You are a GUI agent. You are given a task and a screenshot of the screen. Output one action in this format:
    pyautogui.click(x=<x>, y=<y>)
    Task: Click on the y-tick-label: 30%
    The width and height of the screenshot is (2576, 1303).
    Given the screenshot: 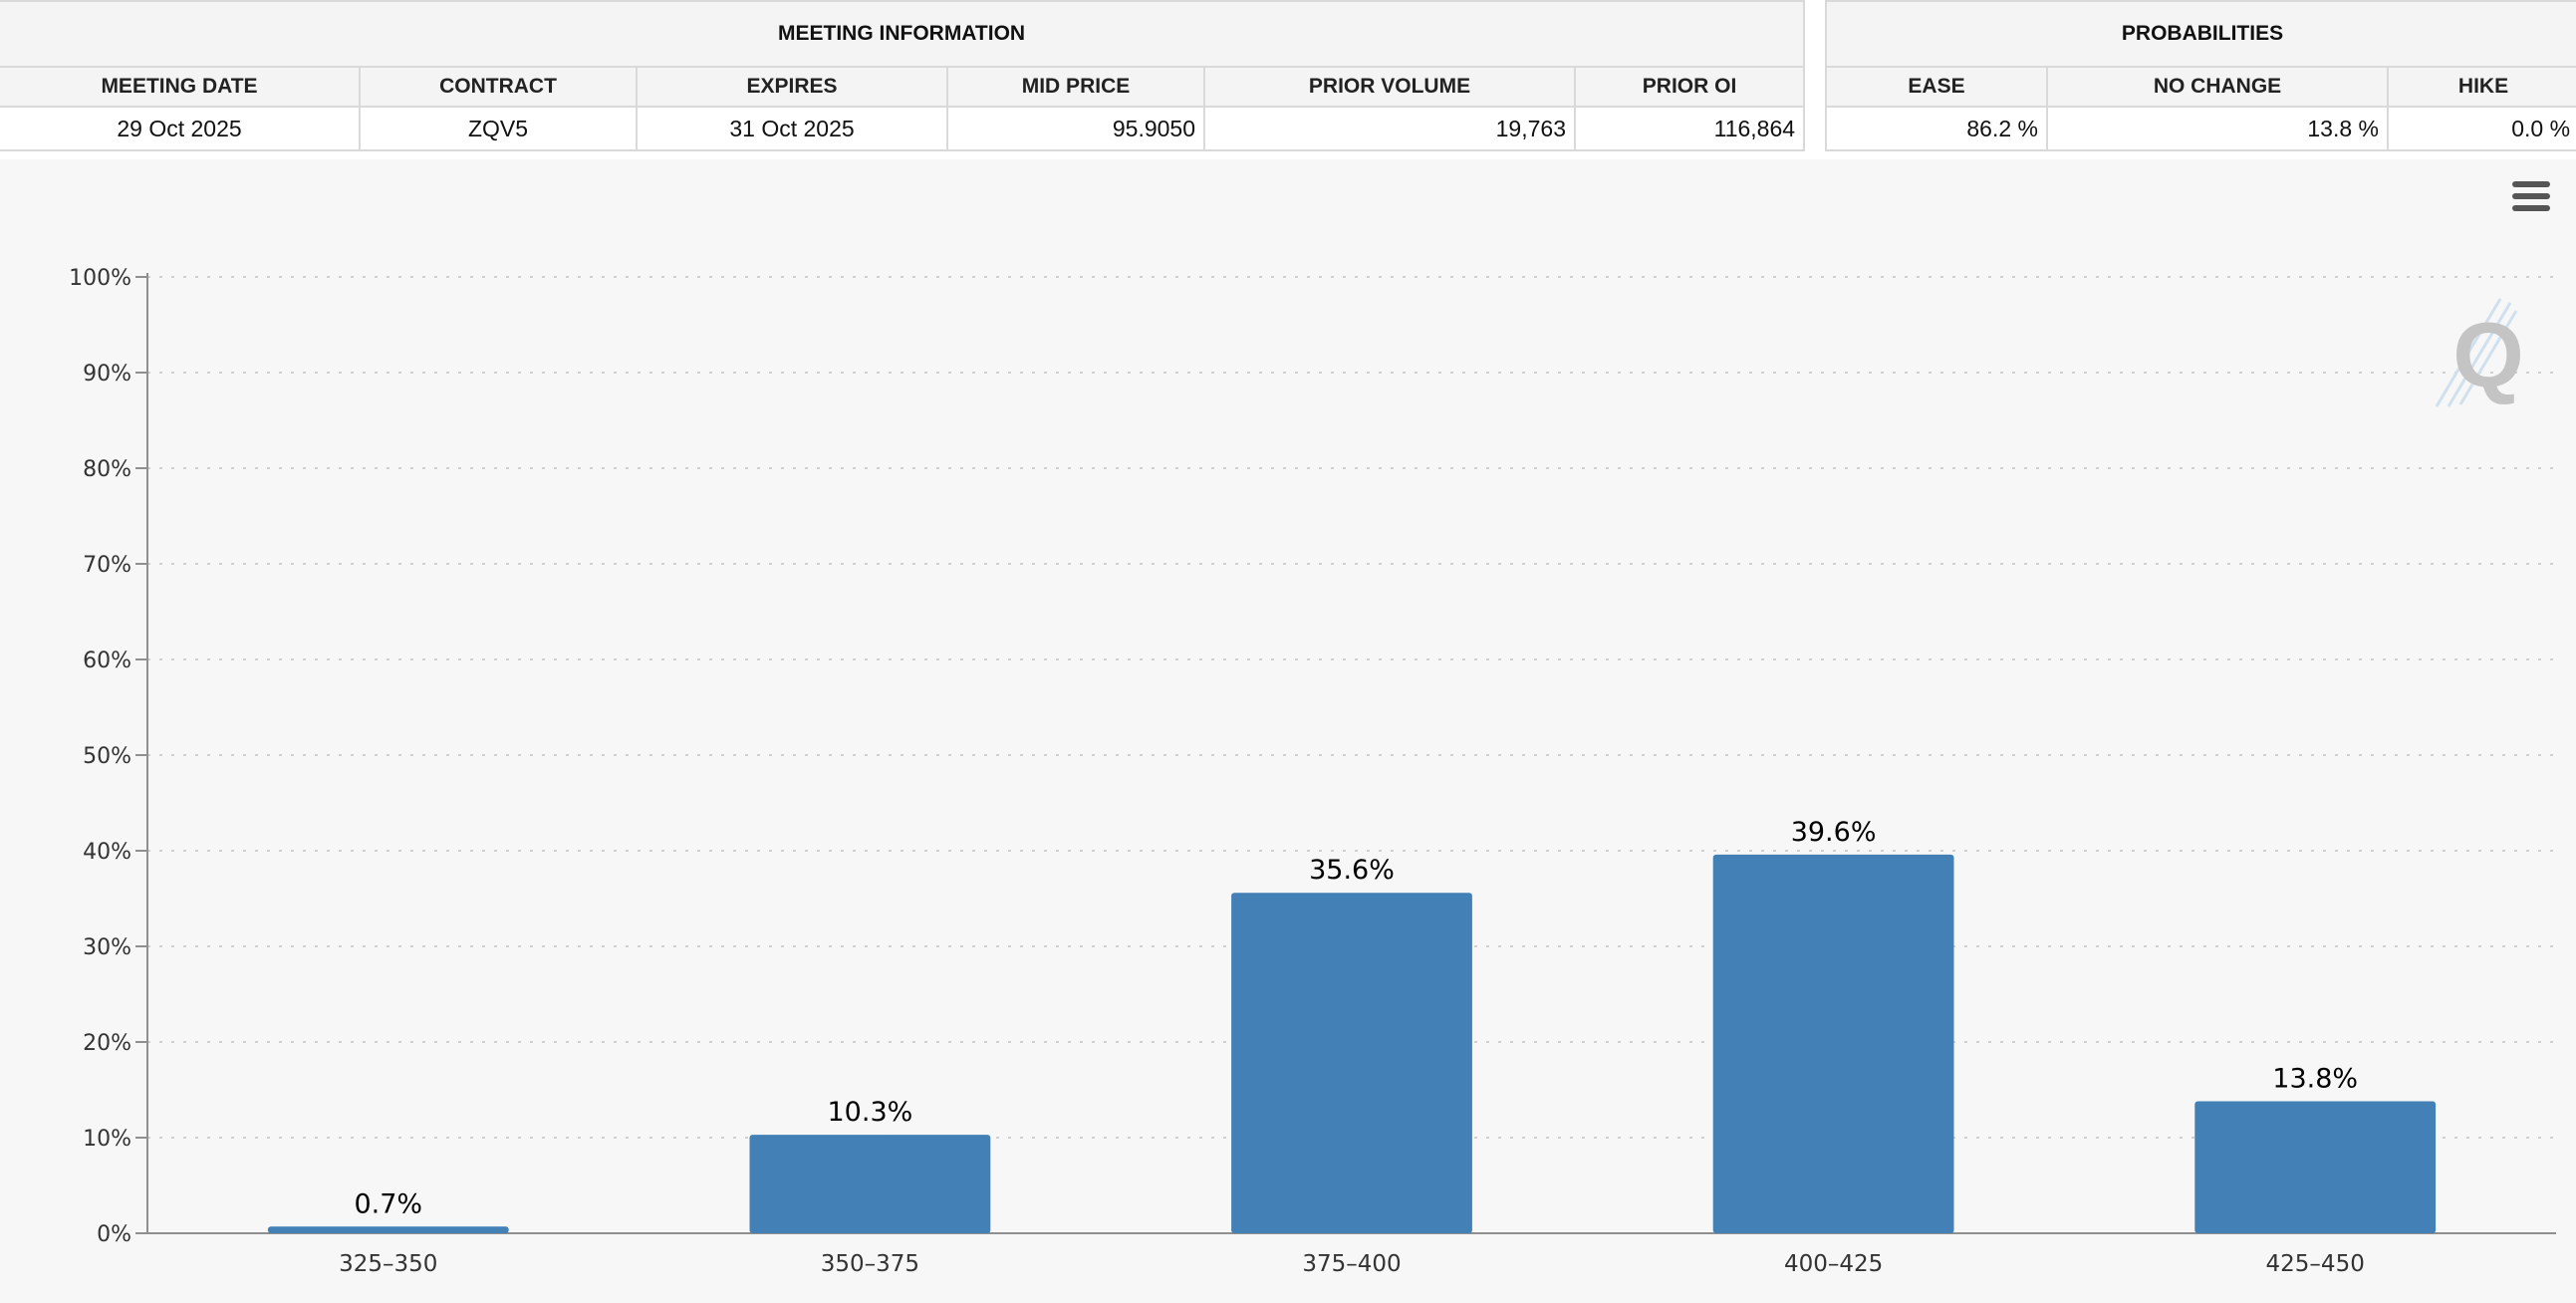 What is the action you would take?
    pyautogui.click(x=107, y=947)
    